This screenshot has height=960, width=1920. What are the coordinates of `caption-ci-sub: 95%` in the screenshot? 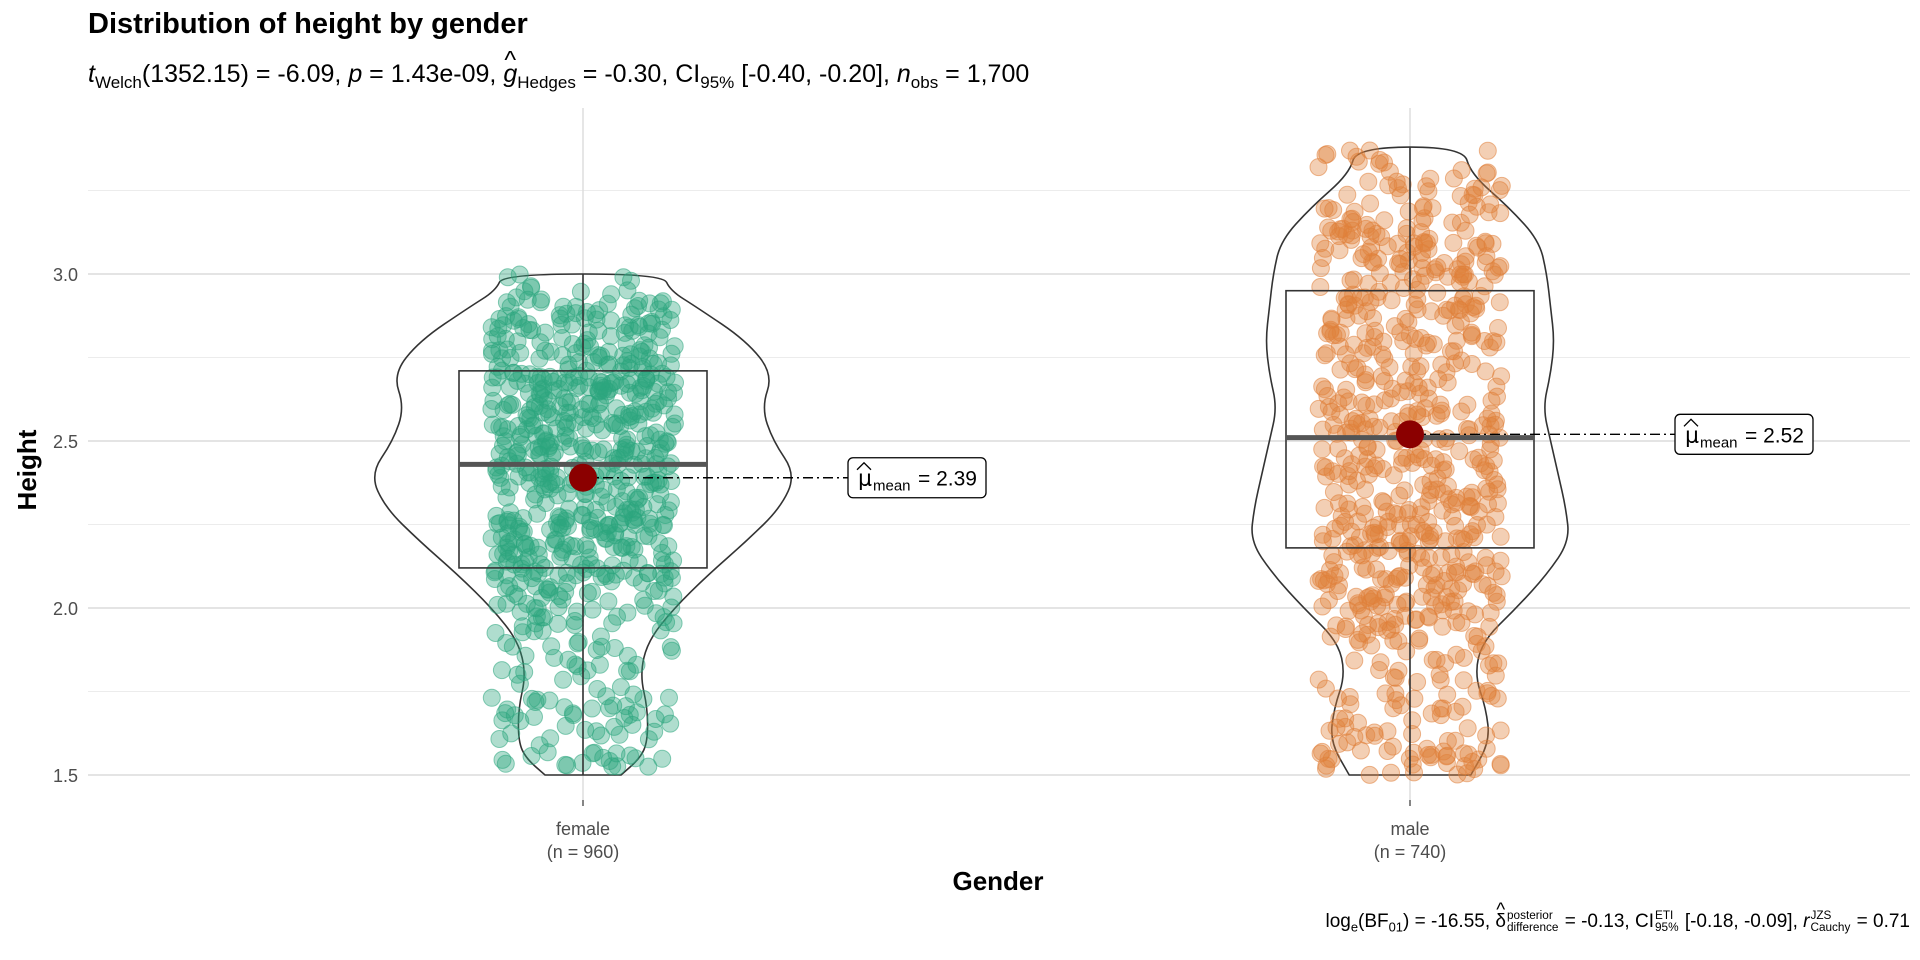 It's located at (1666, 927).